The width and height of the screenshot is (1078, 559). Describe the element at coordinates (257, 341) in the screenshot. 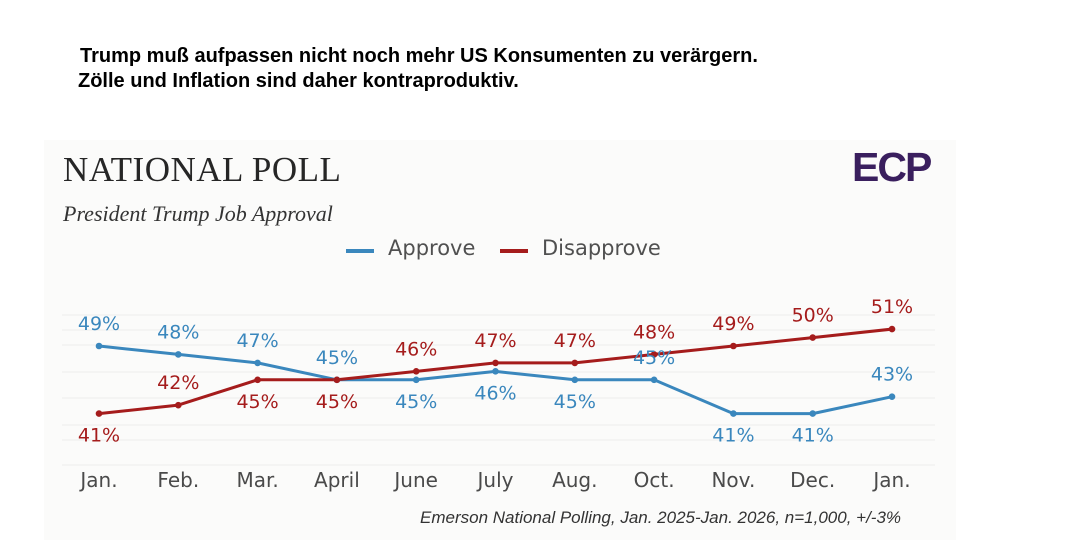

I see `label-approve-2: 47%` at that location.